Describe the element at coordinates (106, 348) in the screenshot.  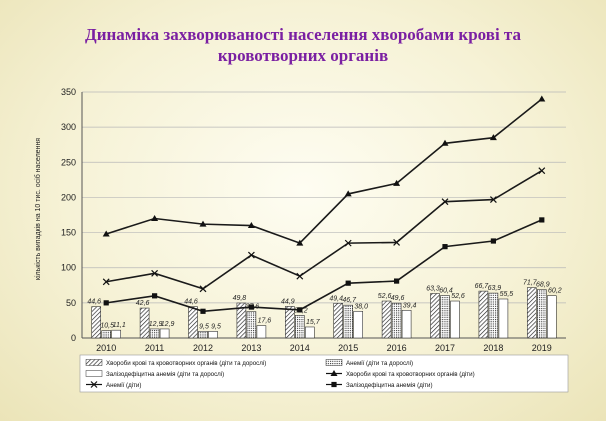
I see `x-tick-label: 2010` at that location.